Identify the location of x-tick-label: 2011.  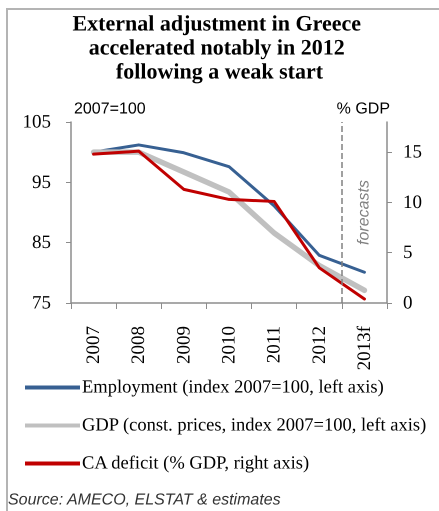
(274, 345).